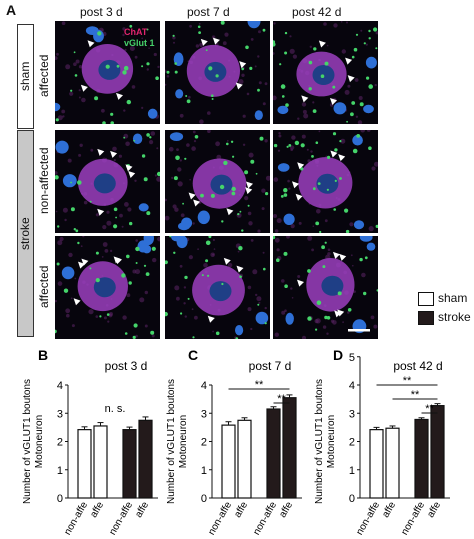 This screenshot has width=474, height=539. Describe the element at coordinates (352, 358) in the screenshot. I see `chart-d-y-tick-label: 5` at that location.